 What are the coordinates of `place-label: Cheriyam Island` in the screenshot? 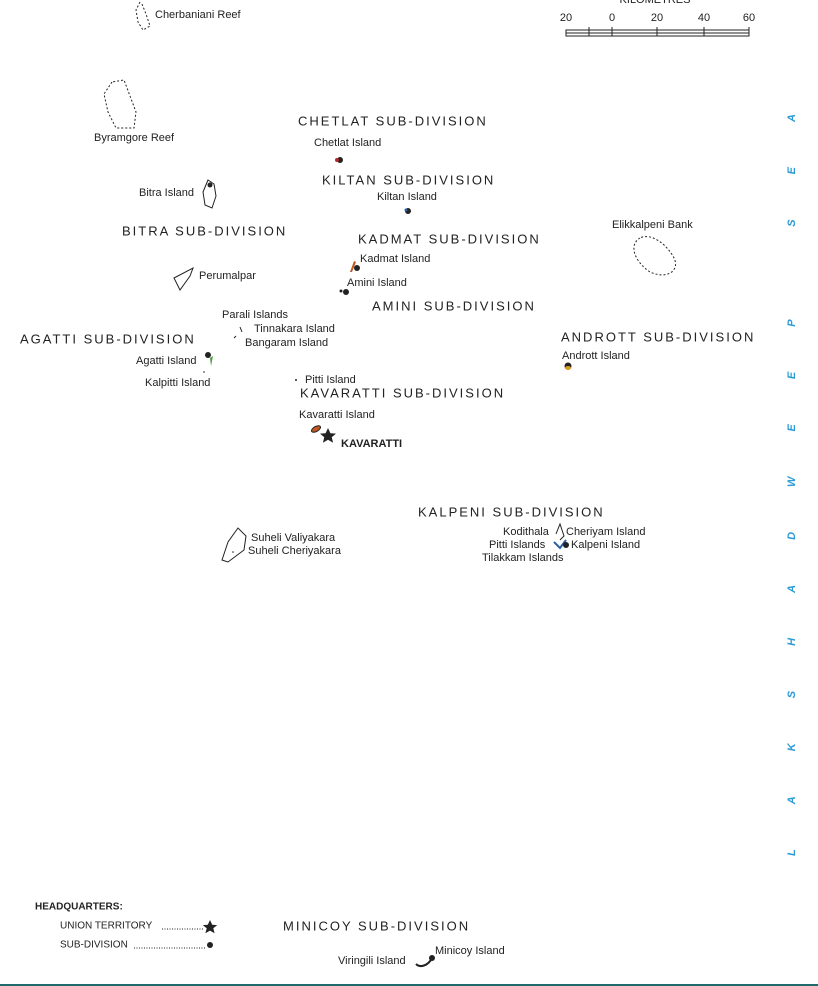 It's located at (605, 532).